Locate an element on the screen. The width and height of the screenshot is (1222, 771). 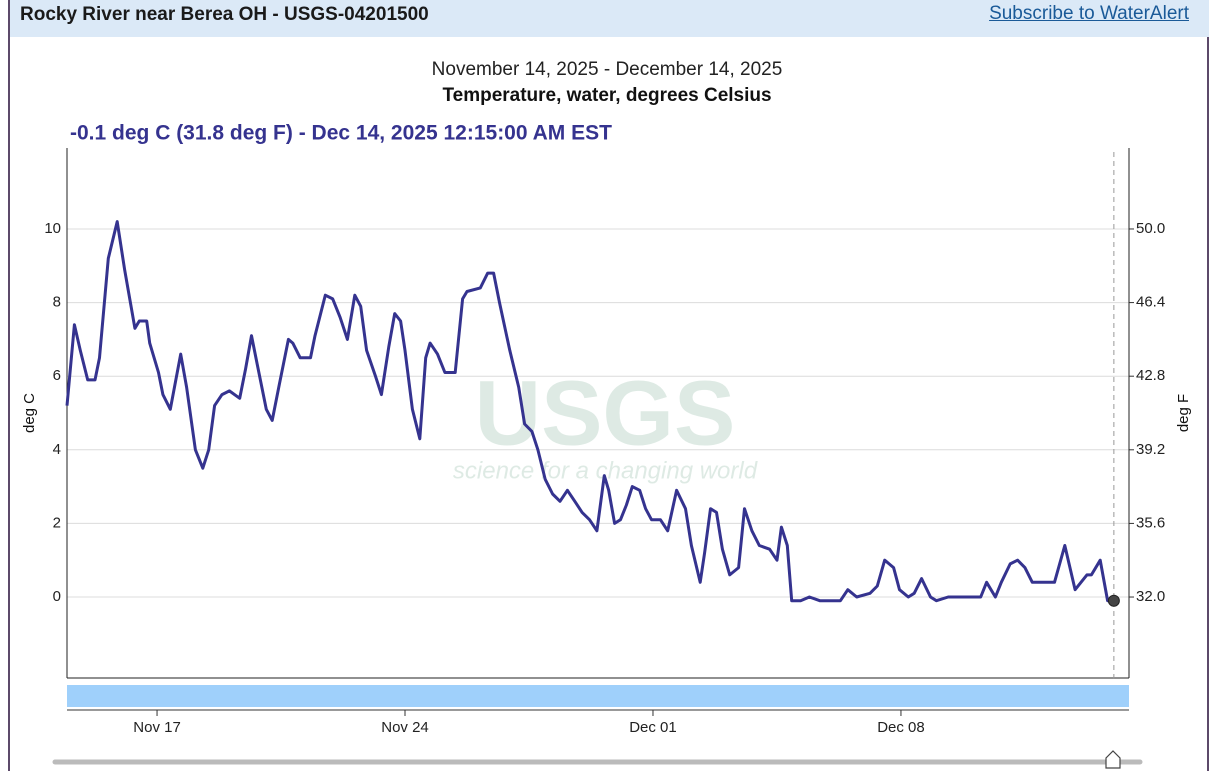
y-tick-label: 10 is located at coordinates (52, 228).